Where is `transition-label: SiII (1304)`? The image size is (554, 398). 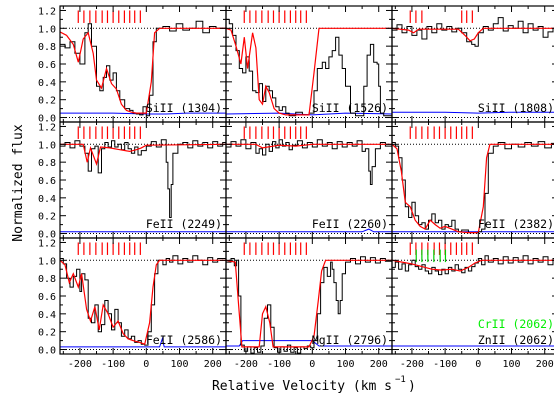 transition-label: SiII (1304) is located at coordinates (184, 108).